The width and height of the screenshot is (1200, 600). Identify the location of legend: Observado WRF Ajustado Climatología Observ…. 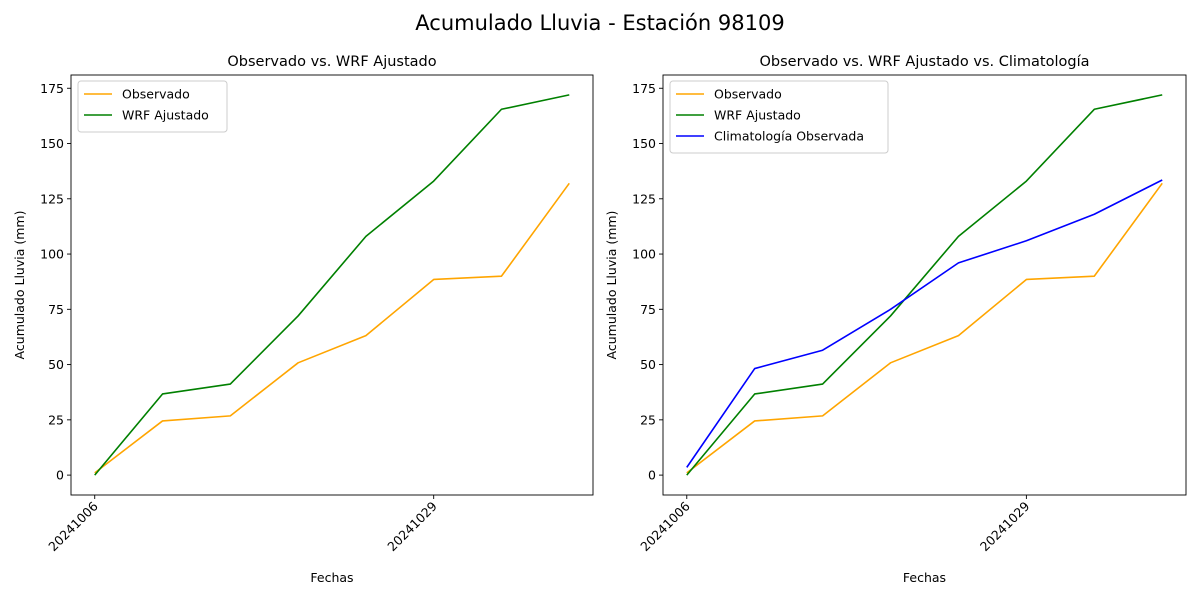
(779, 117).